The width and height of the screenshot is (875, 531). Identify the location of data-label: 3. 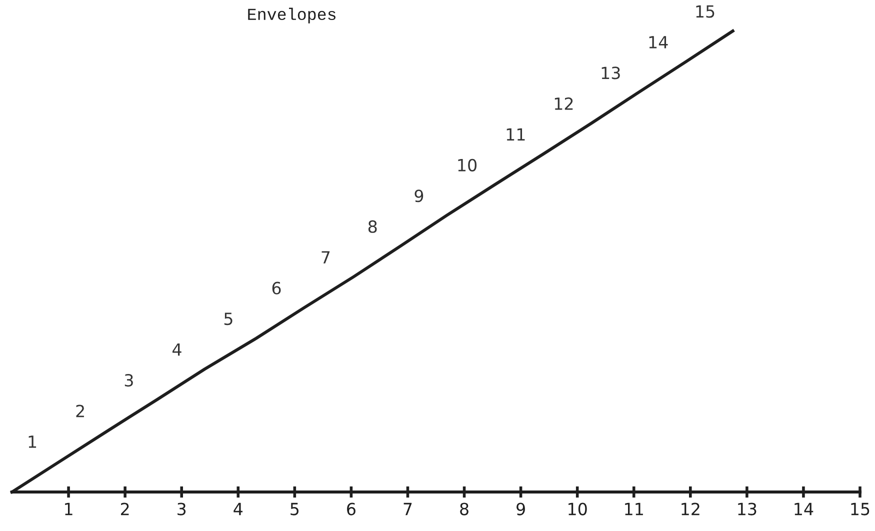
(128, 380).